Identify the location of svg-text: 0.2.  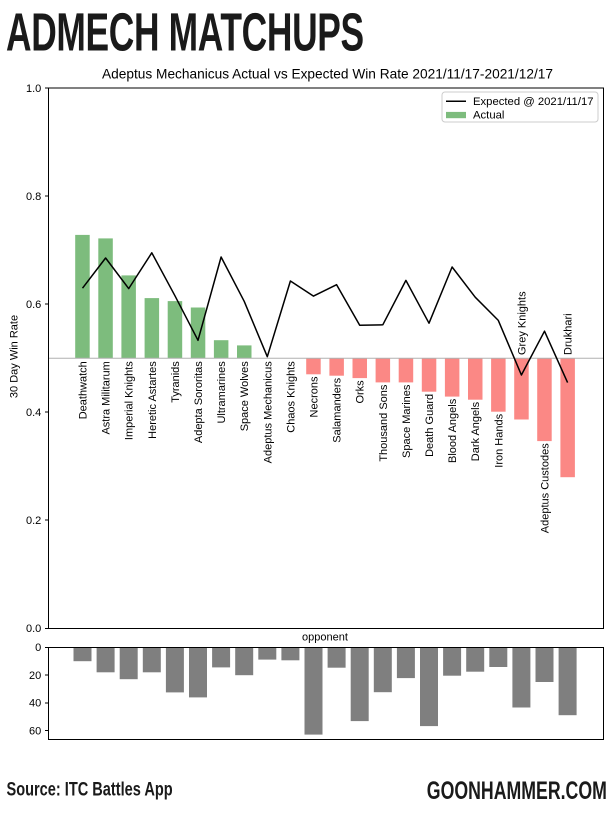
(33, 521).